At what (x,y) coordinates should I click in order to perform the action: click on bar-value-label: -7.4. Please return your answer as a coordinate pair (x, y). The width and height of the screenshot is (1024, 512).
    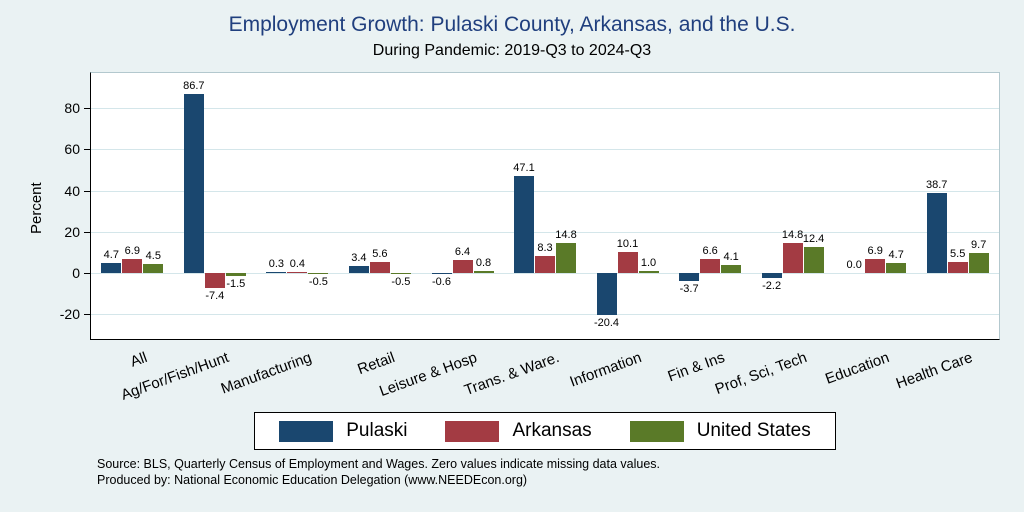
    Looking at the image, I should click on (215, 296).